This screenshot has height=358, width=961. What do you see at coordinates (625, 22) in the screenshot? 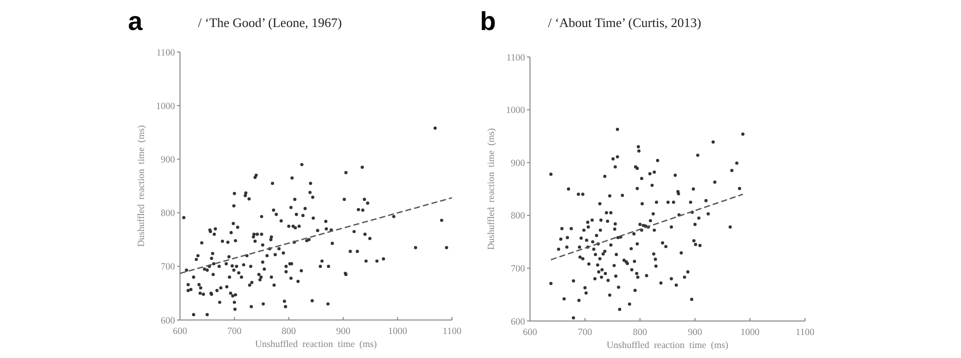
I see `chart-title: / ‘About Time’ (Curtis, 2013)` at bounding box center [625, 22].